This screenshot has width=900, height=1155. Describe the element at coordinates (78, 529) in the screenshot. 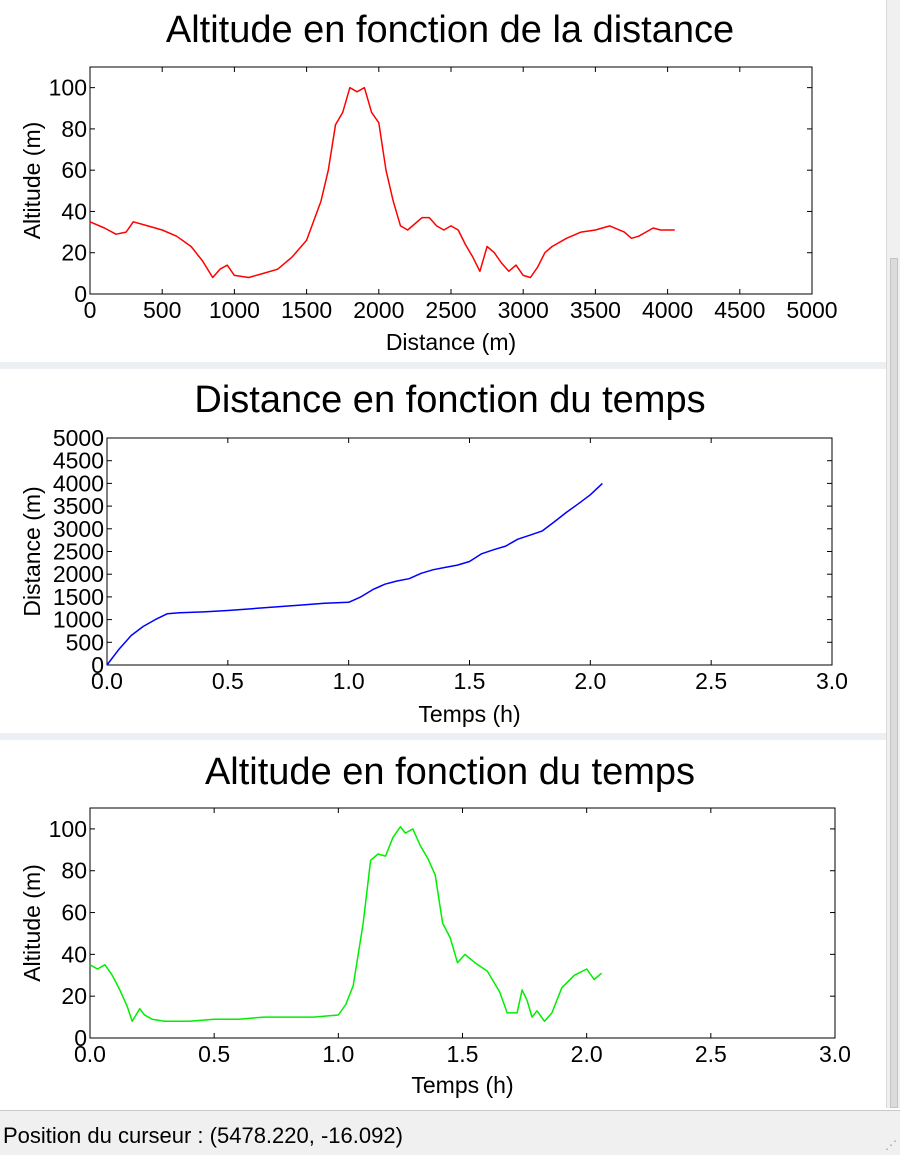

I see `y-tick-label: 3000` at that location.